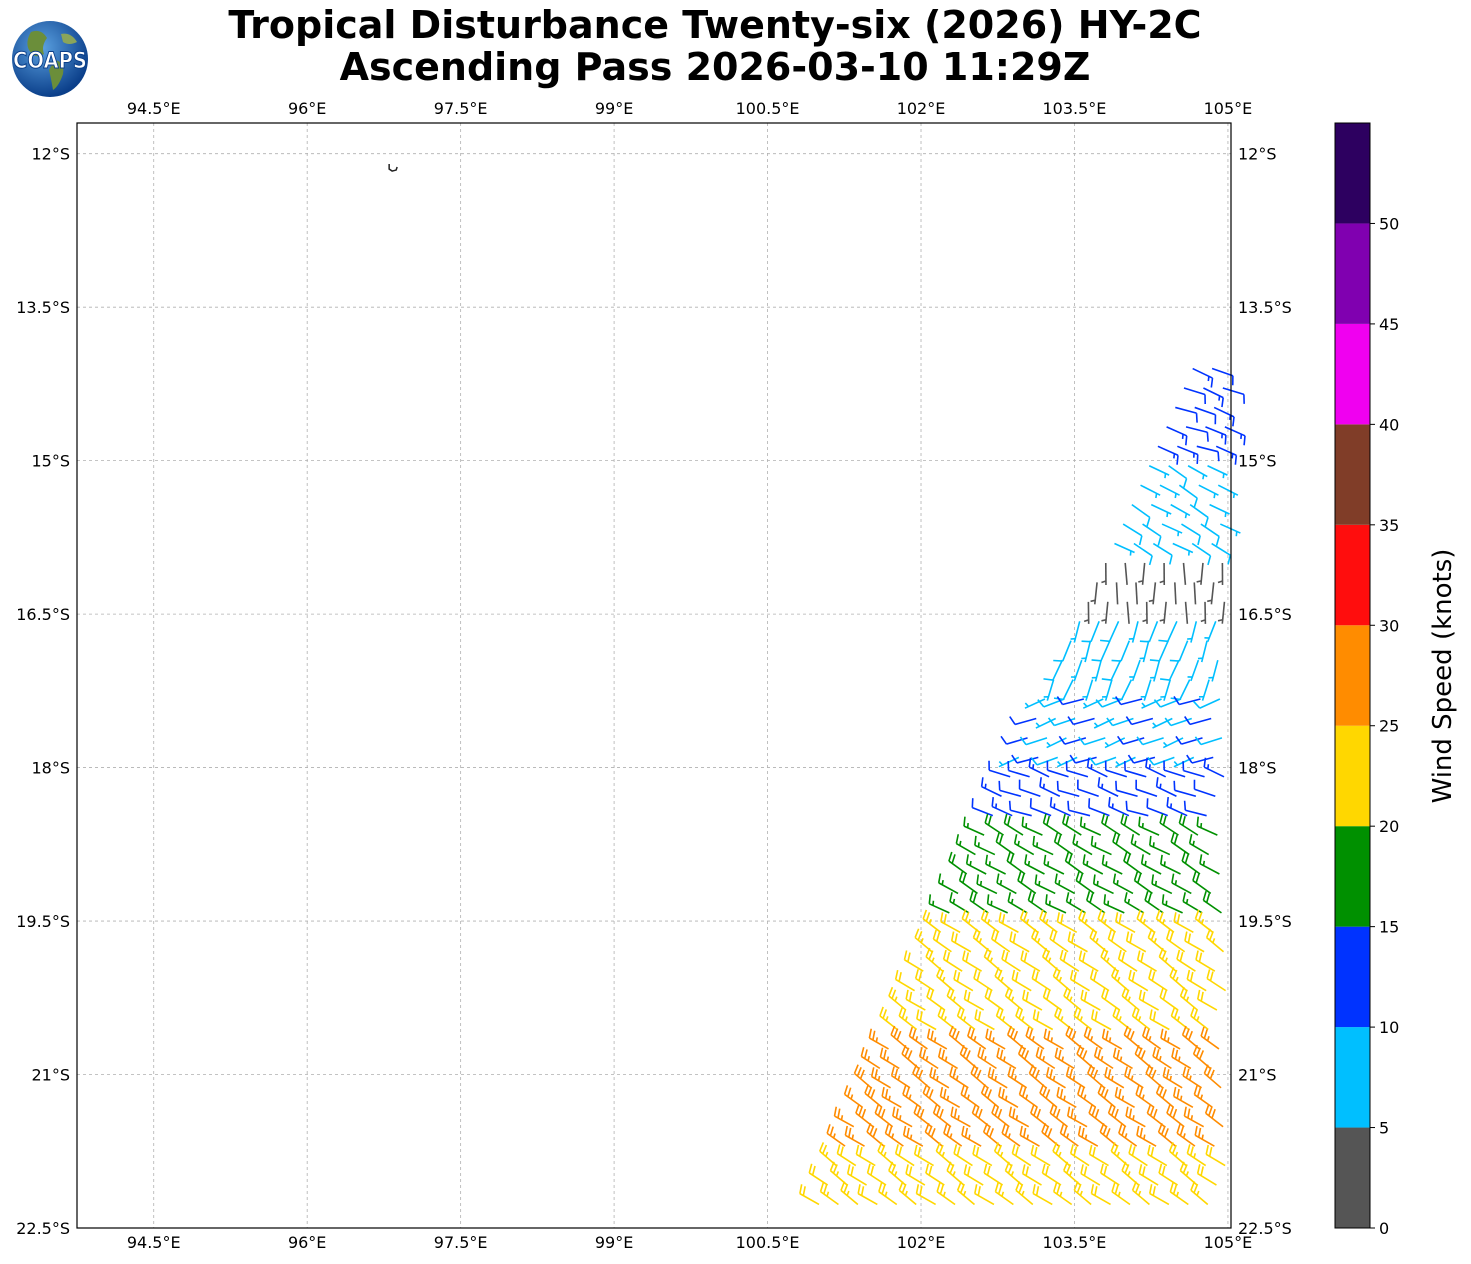 This screenshot has width=1471, height=1264. I want to click on lon-tick-label-bottom: 100.5°E, so click(768, 1242).